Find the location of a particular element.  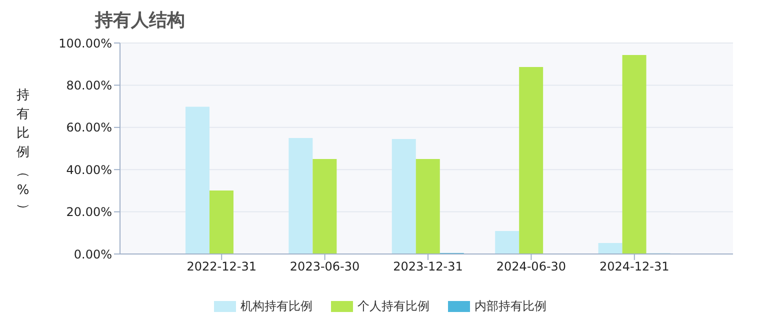

x-tick-label: 2024-12-31 is located at coordinates (635, 267).